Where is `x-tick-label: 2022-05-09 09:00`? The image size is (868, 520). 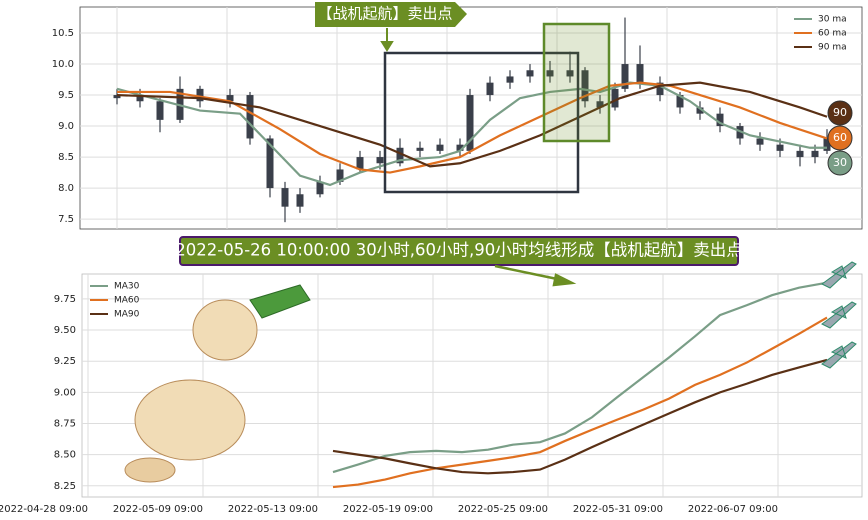 x-tick-label: 2022-05-09 09:00 is located at coordinates (158, 509).